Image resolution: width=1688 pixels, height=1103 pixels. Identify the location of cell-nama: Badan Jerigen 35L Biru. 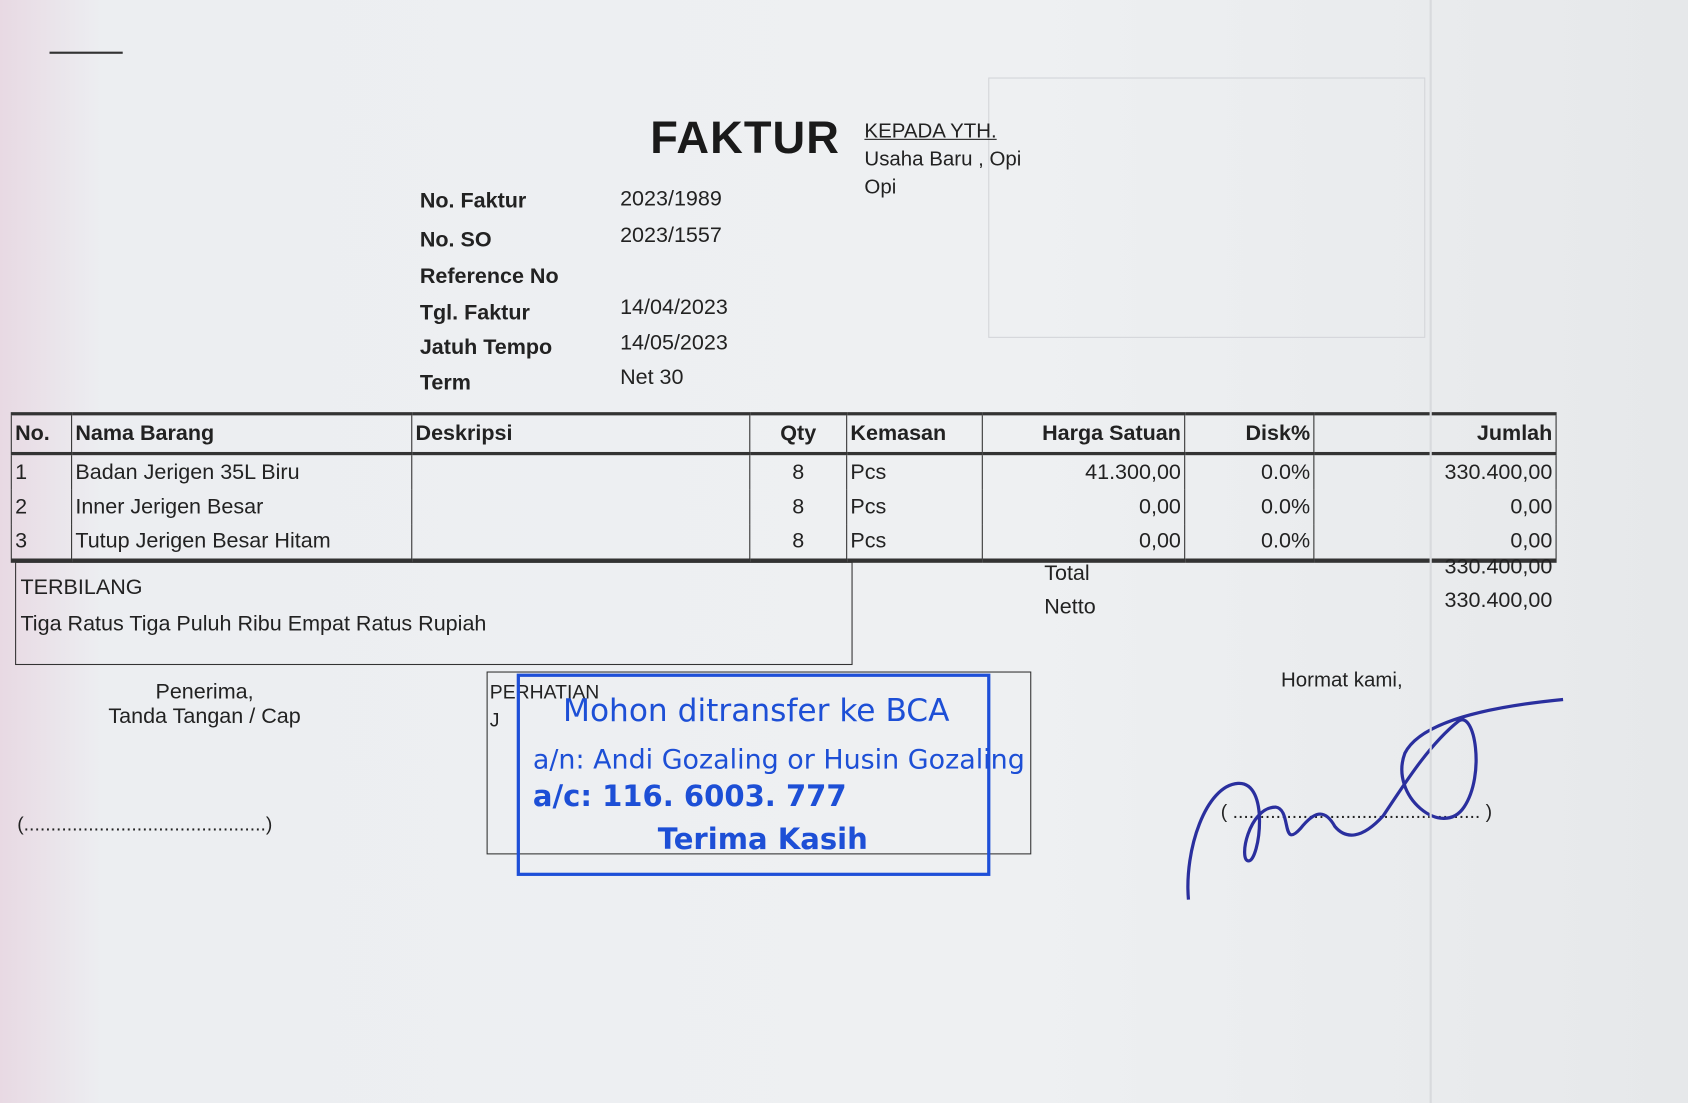
(242, 471).